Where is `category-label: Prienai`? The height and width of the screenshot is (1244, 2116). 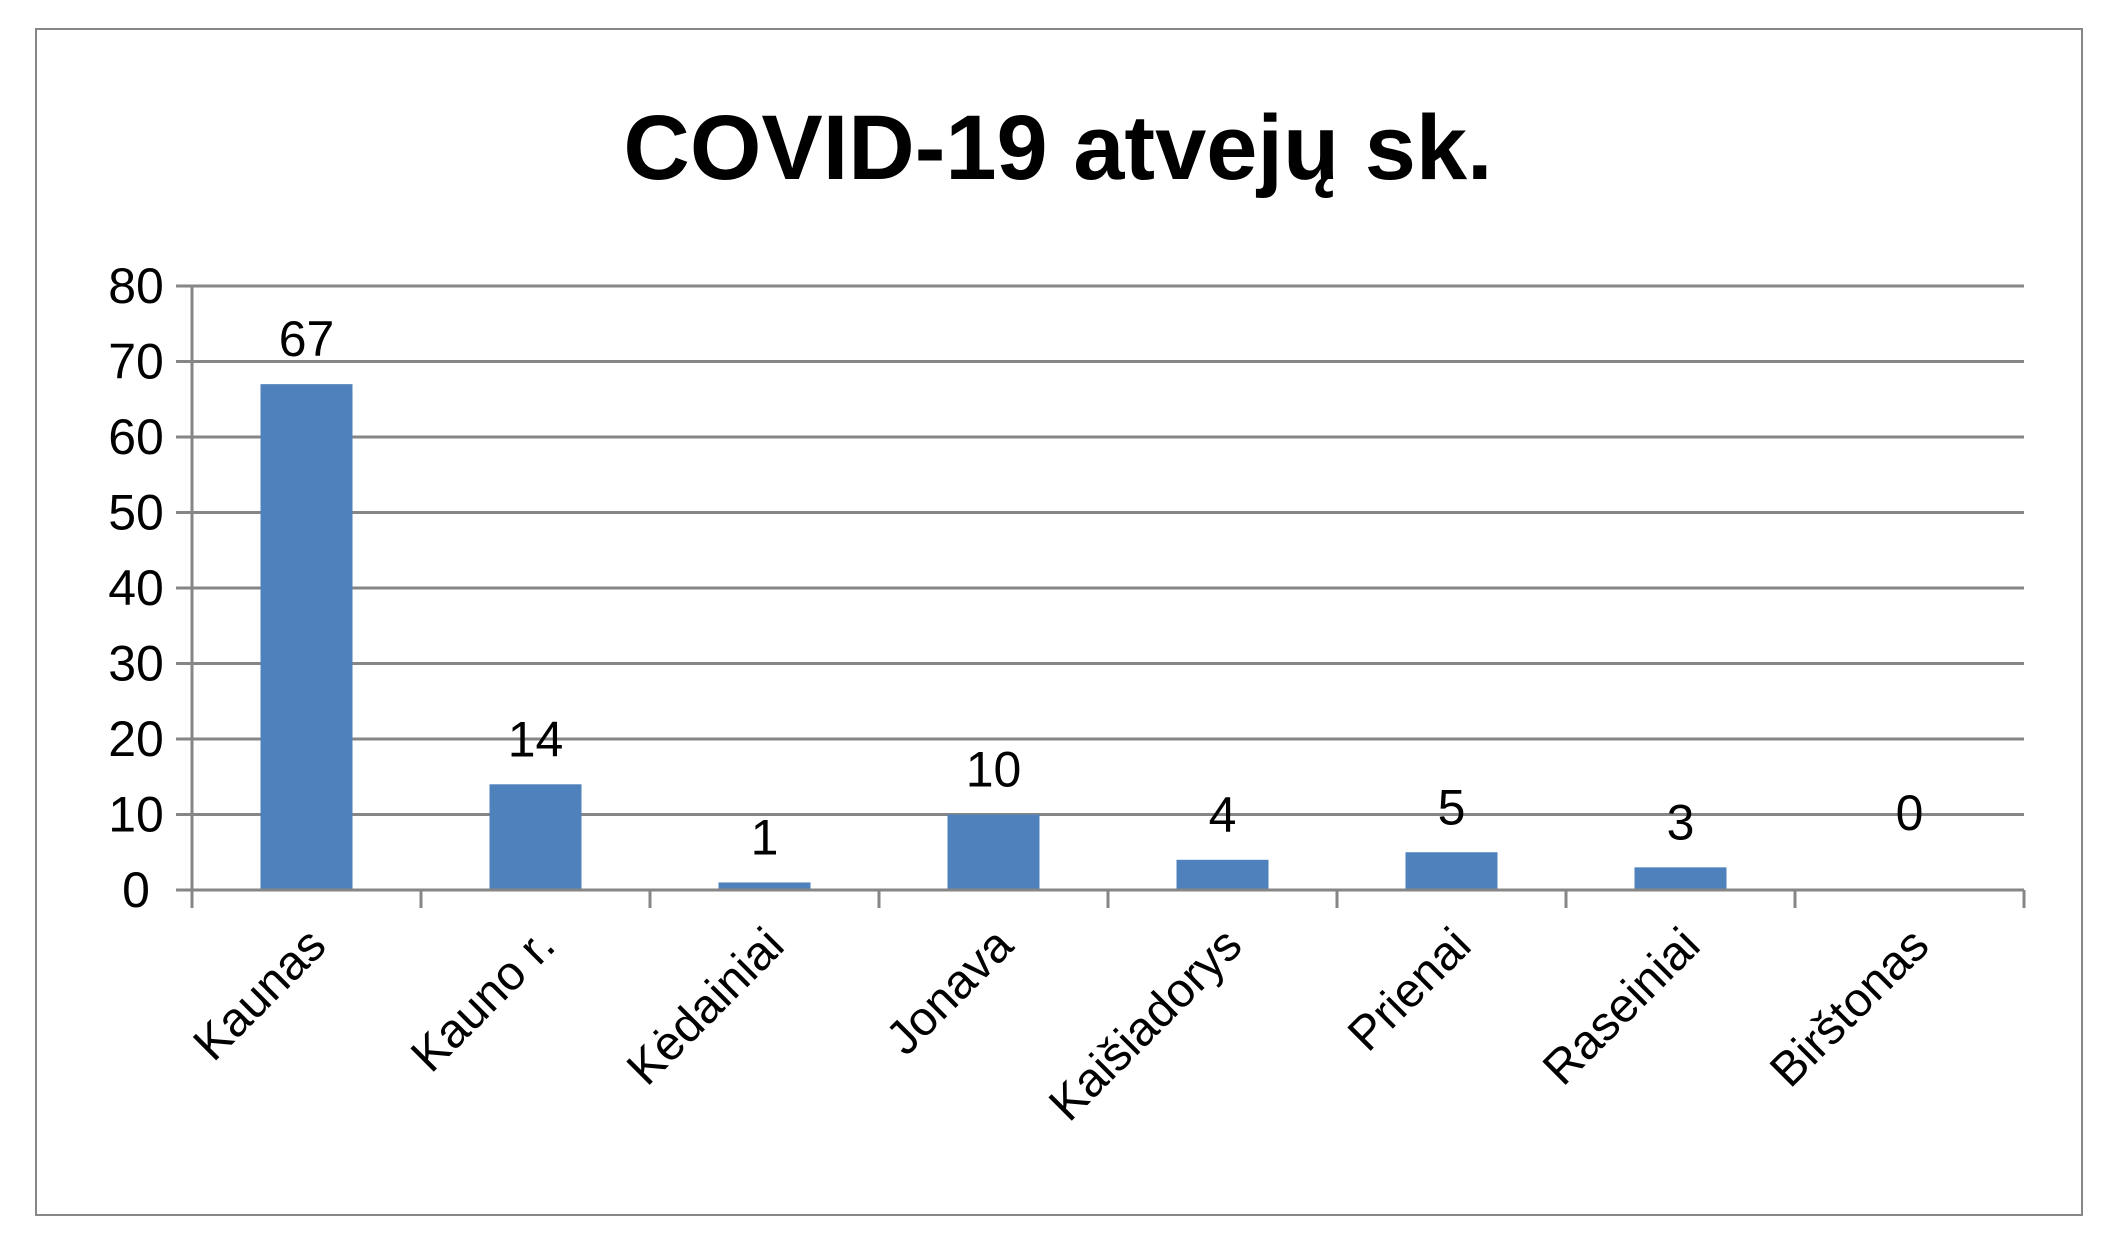 category-label: Prienai is located at coordinates (1409, 989).